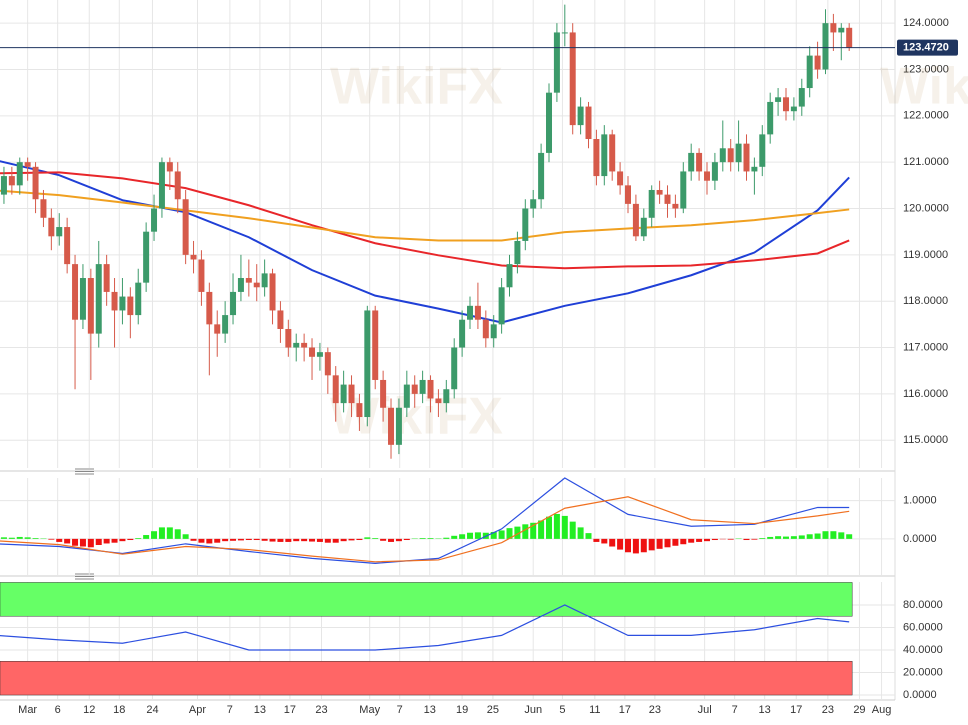 This screenshot has width=968, height=725. What do you see at coordinates (923, 627) in the screenshot?
I see `y-tick-label: 60.0000` at bounding box center [923, 627].